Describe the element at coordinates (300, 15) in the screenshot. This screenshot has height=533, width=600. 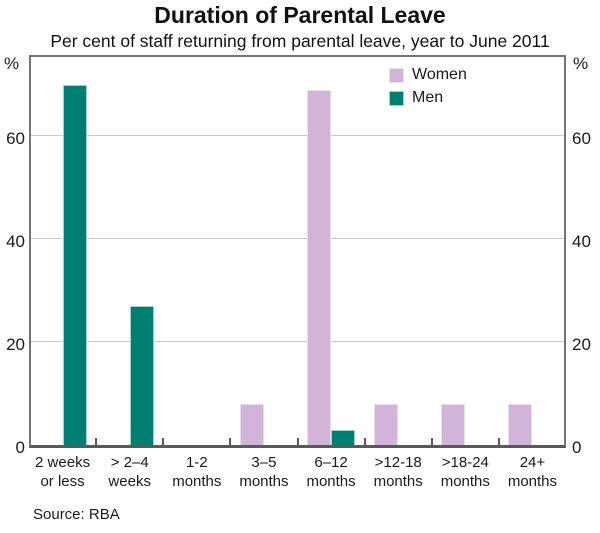
I see `chart-title: Duration of Parental Leave` at that location.